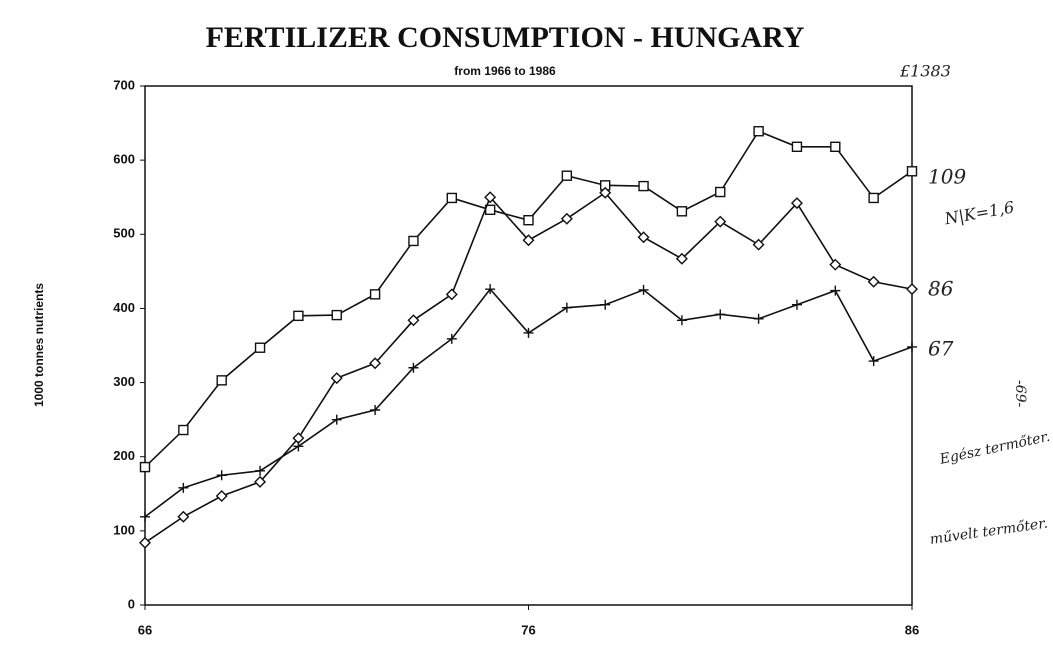  Describe the element at coordinates (124, 307) in the screenshot. I see `y-tick-label: 400` at that location.